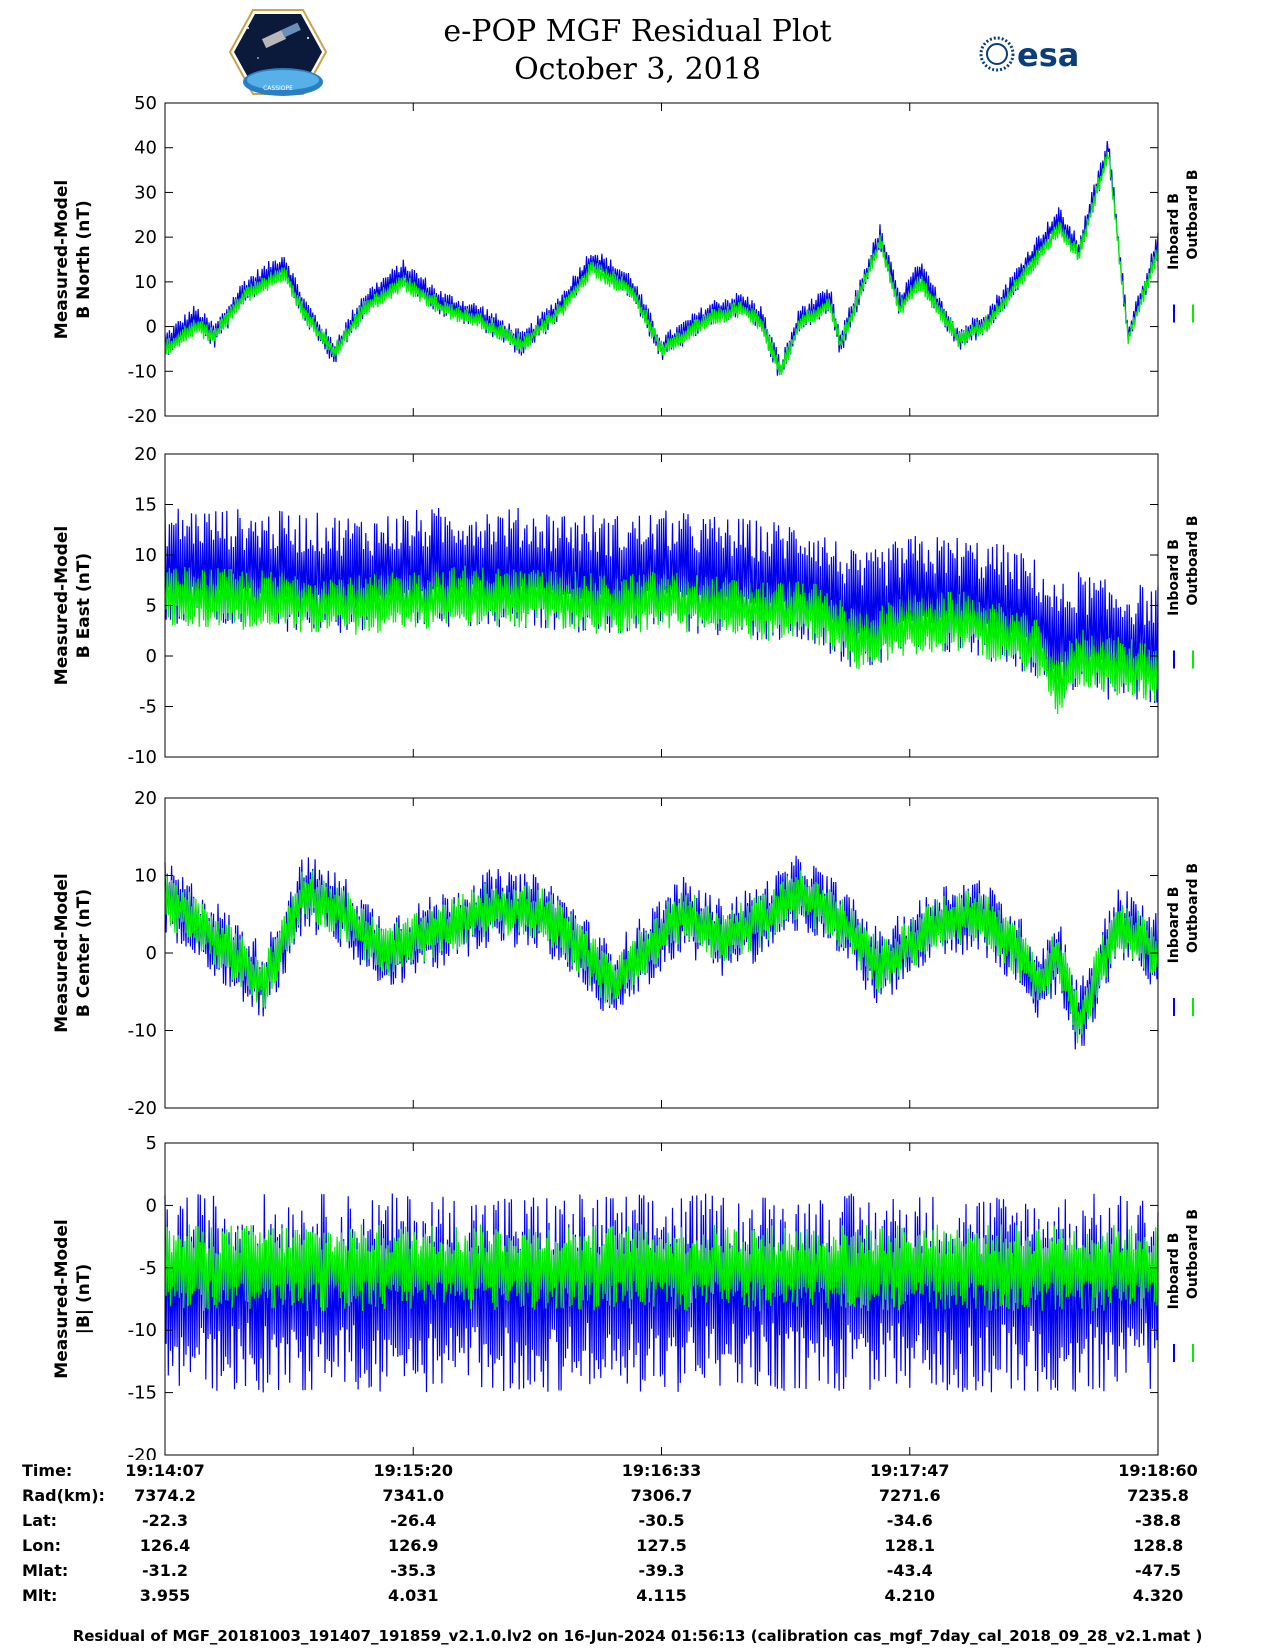 The width and height of the screenshot is (1275, 1650). What do you see at coordinates (165, 1520) in the screenshot?
I see `ephemeris-value: -22.3` at bounding box center [165, 1520].